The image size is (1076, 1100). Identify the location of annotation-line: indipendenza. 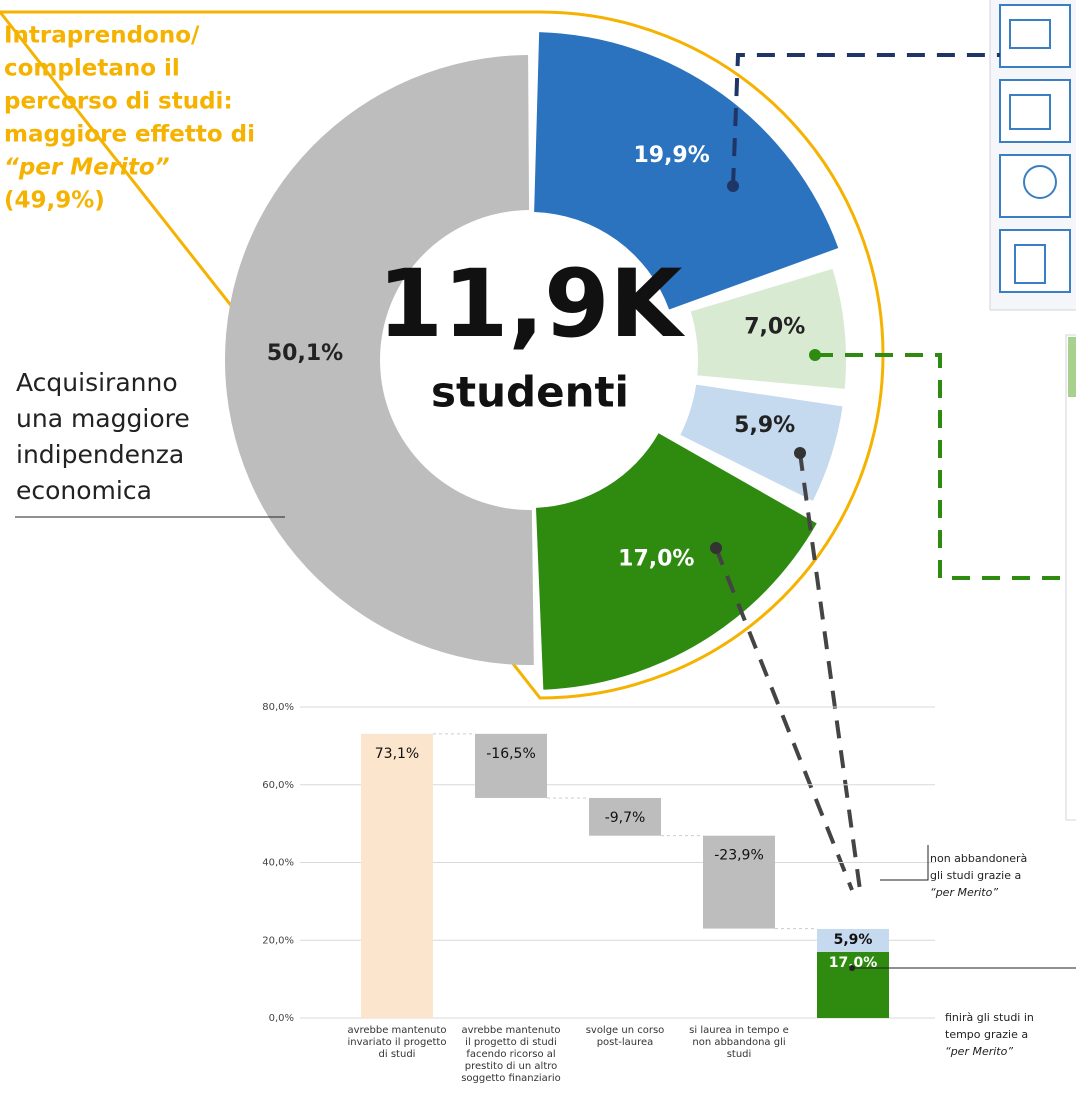
(100, 454).